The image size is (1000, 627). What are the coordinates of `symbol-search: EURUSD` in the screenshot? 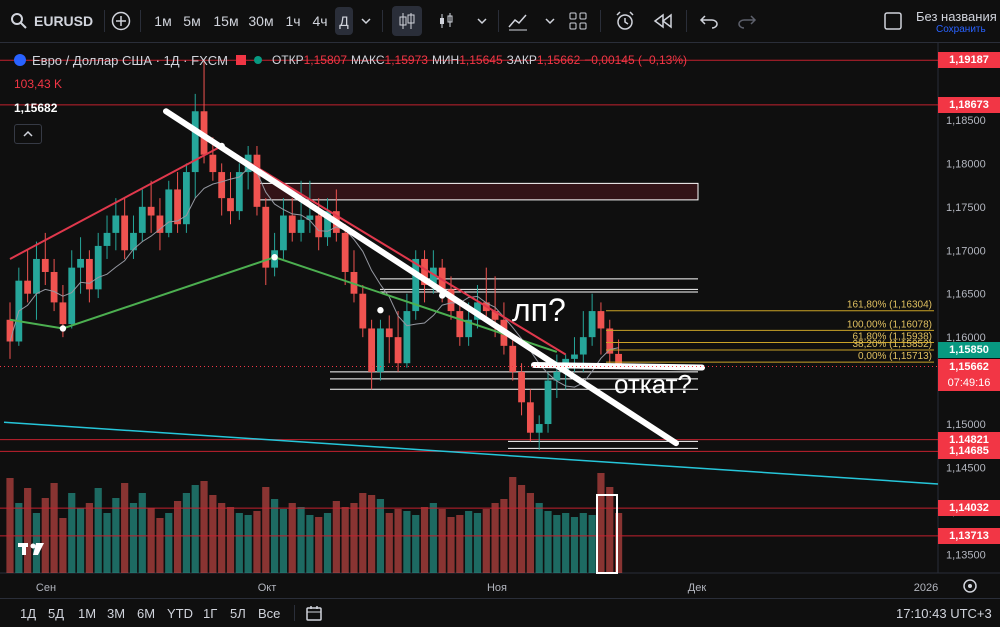 It's located at (54, 21).